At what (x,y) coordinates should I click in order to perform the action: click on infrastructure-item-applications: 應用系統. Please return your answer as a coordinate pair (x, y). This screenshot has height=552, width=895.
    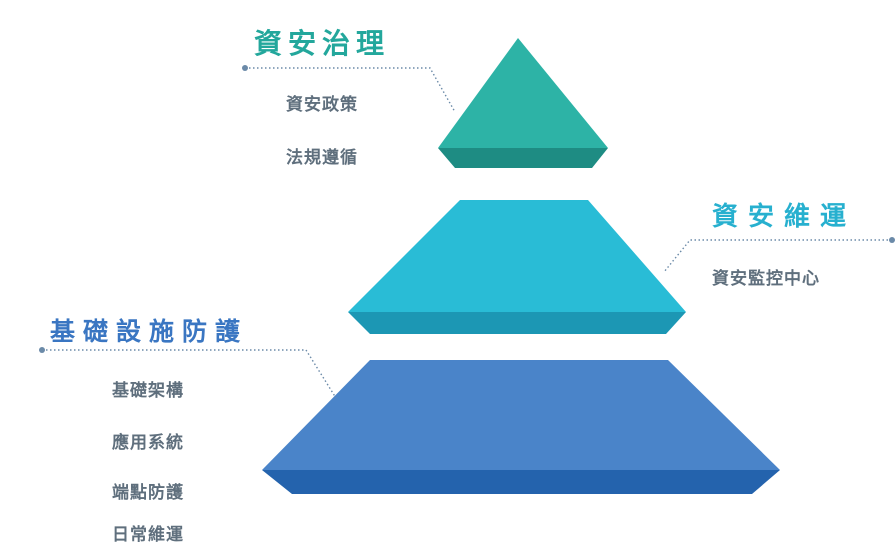
    Looking at the image, I should click on (148, 443).